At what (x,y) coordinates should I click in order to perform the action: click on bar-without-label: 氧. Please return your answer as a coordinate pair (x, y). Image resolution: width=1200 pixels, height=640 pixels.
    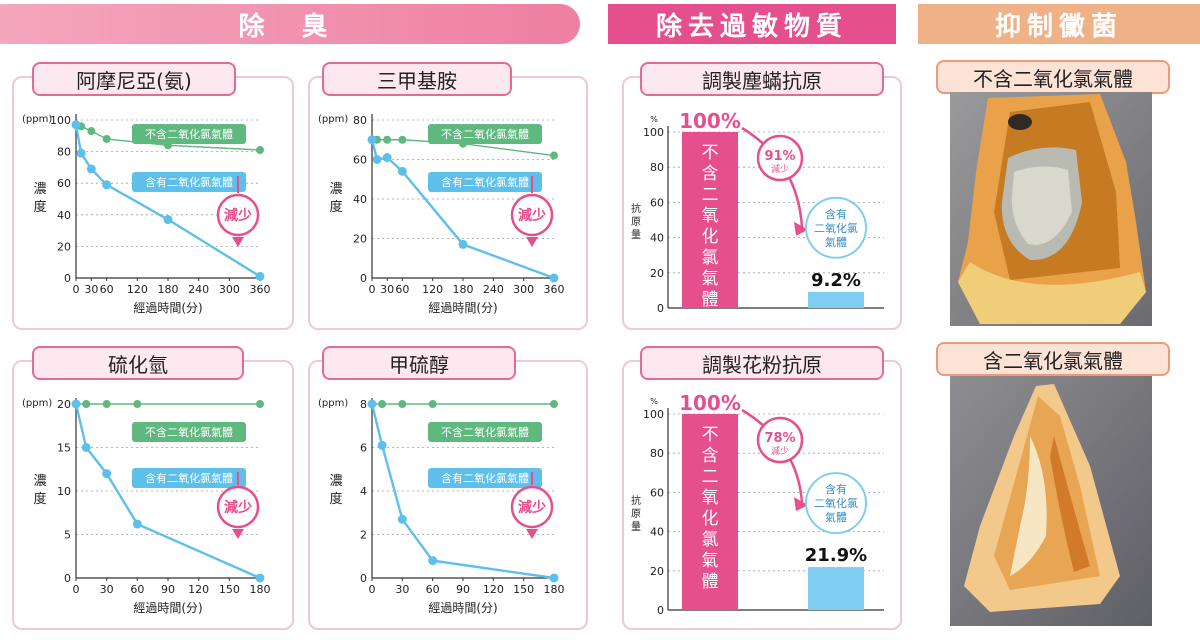
    Looking at the image, I should click on (710, 216).